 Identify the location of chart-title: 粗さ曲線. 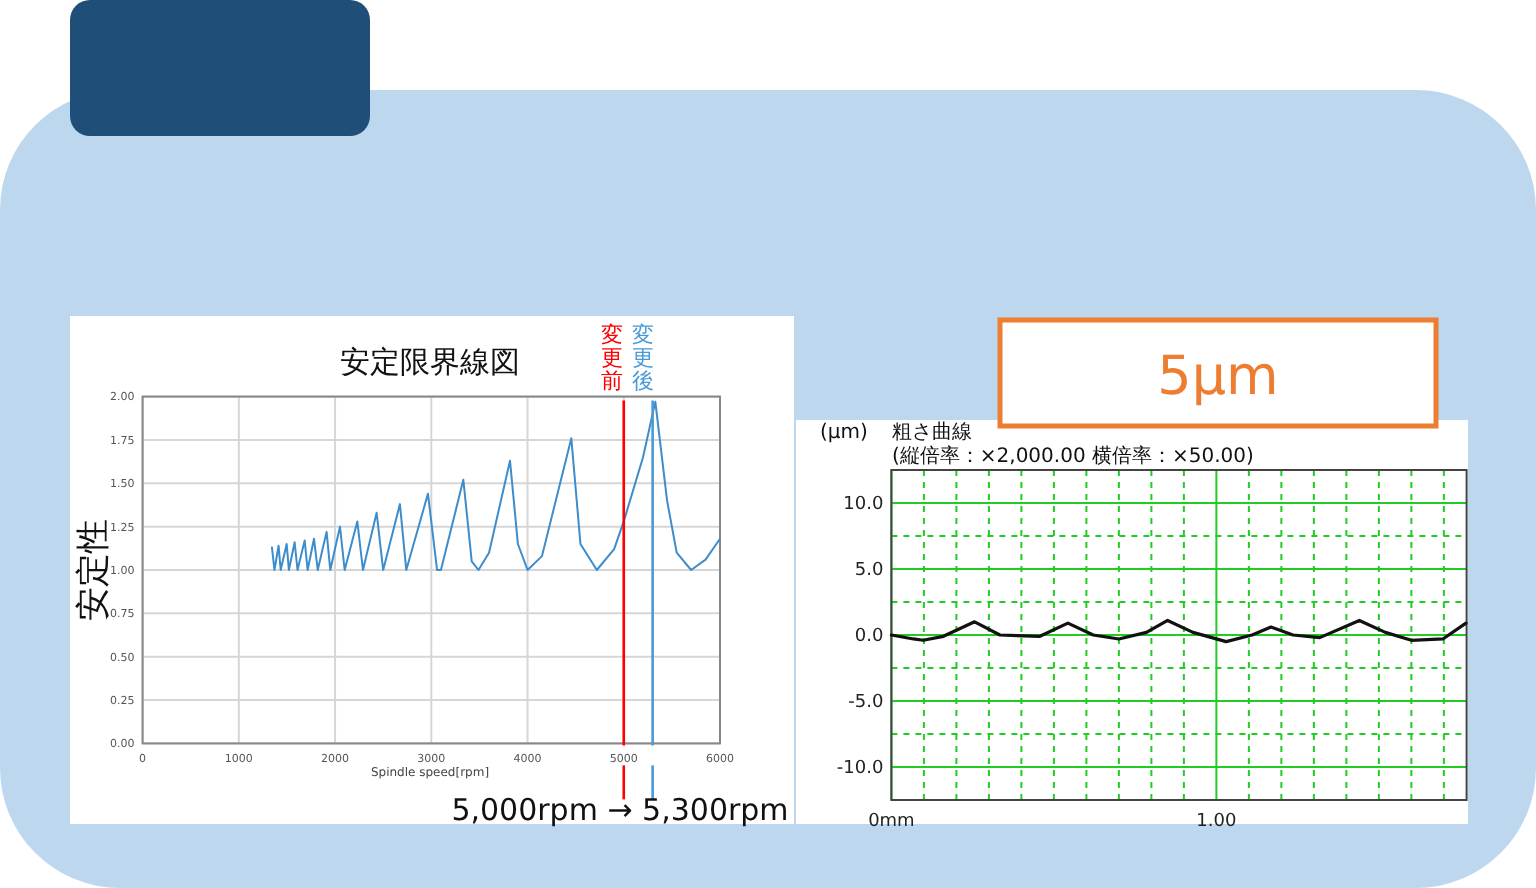
(932, 432).